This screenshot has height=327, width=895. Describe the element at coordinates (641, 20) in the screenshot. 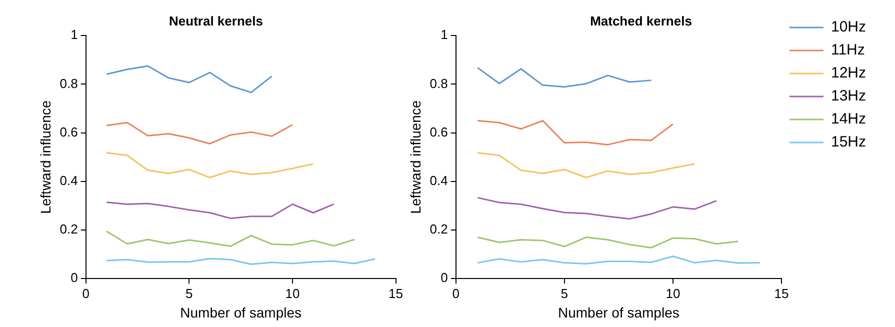

I see `chart-title: Matched kernels` at that location.